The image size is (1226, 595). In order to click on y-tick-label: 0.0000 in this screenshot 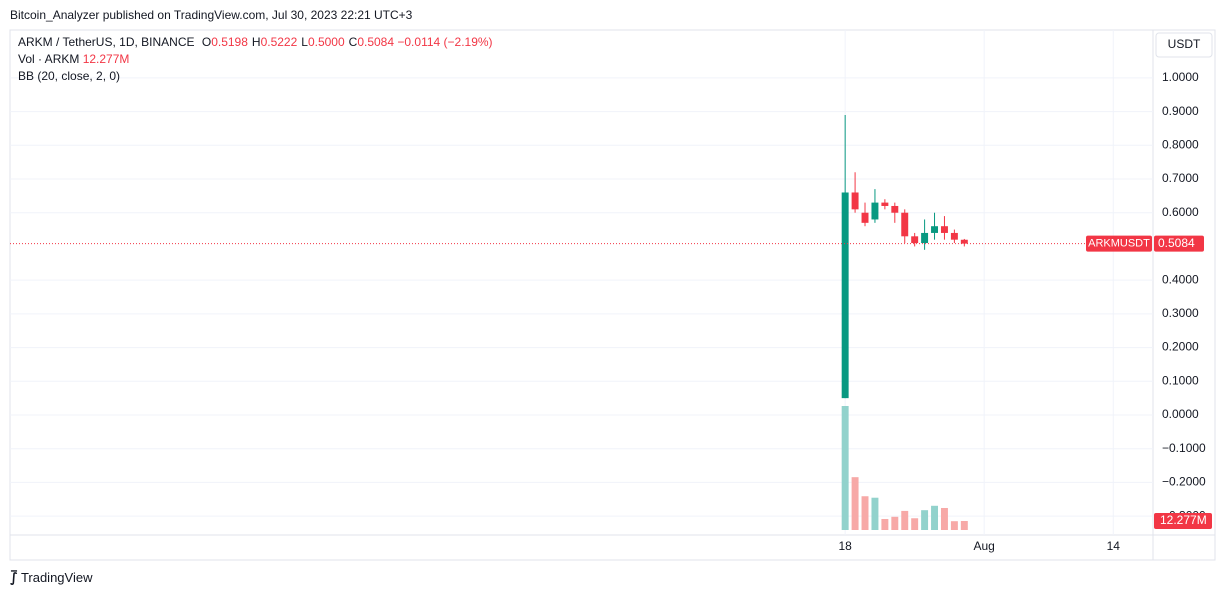, I will do `click(1180, 414)`.